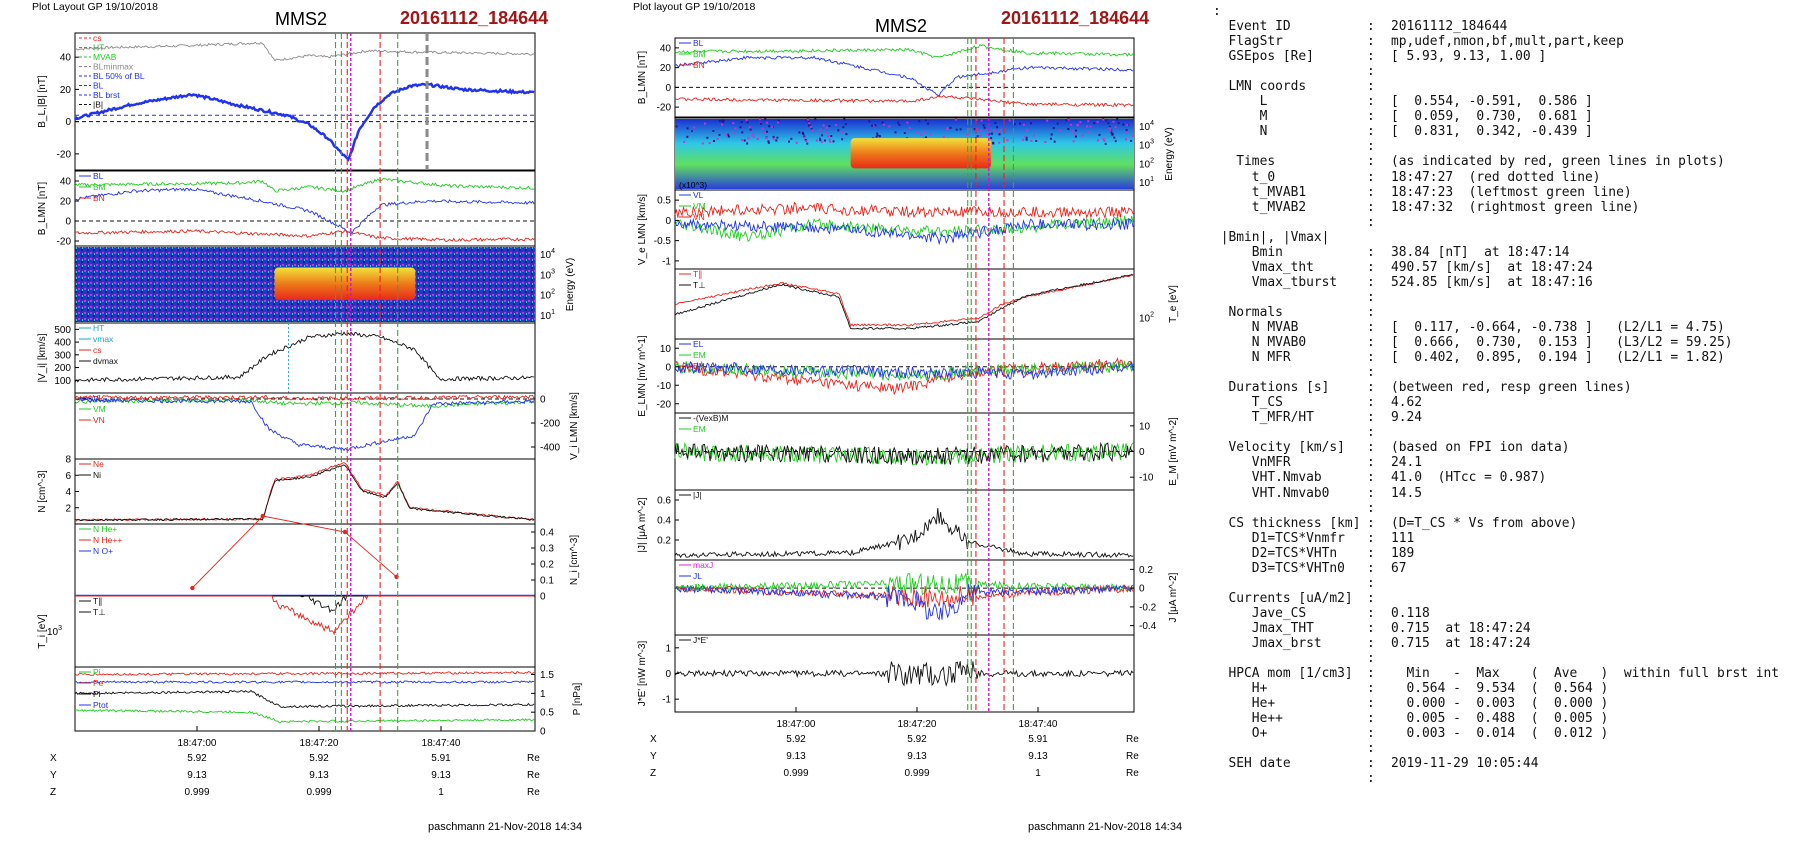 The width and height of the screenshot is (1804, 841). I want to click on data-point, so click(192, 588).